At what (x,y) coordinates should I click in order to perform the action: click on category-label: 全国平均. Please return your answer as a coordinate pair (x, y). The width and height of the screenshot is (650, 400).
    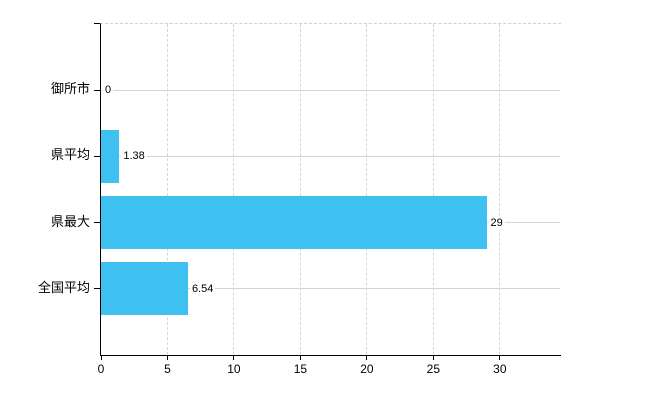
    Looking at the image, I should click on (63, 287).